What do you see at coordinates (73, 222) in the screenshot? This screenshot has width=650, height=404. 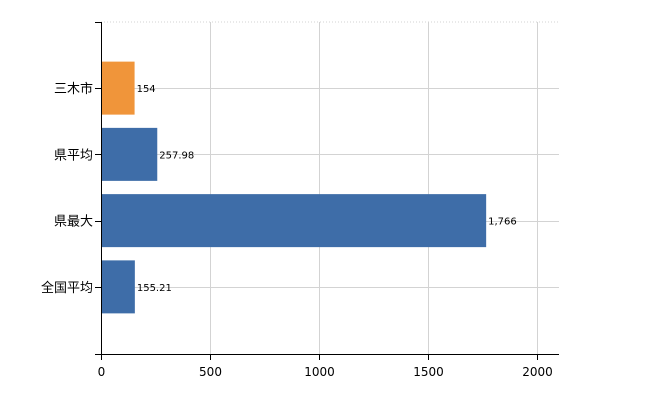 I see `category-label: 県最大` at bounding box center [73, 222].